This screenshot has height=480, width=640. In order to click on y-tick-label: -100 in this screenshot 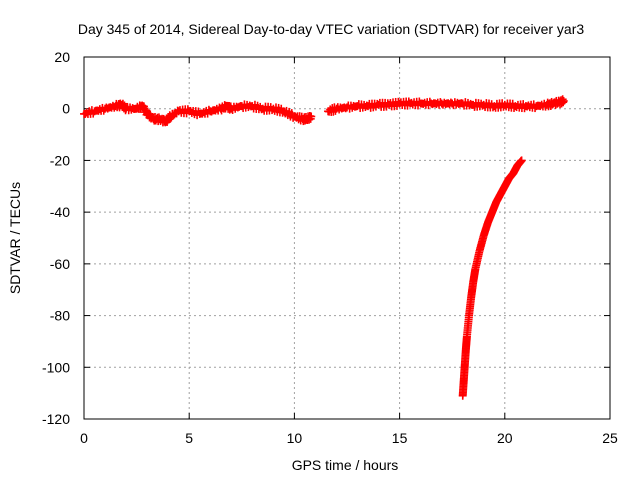, I will do `click(56, 367)`.